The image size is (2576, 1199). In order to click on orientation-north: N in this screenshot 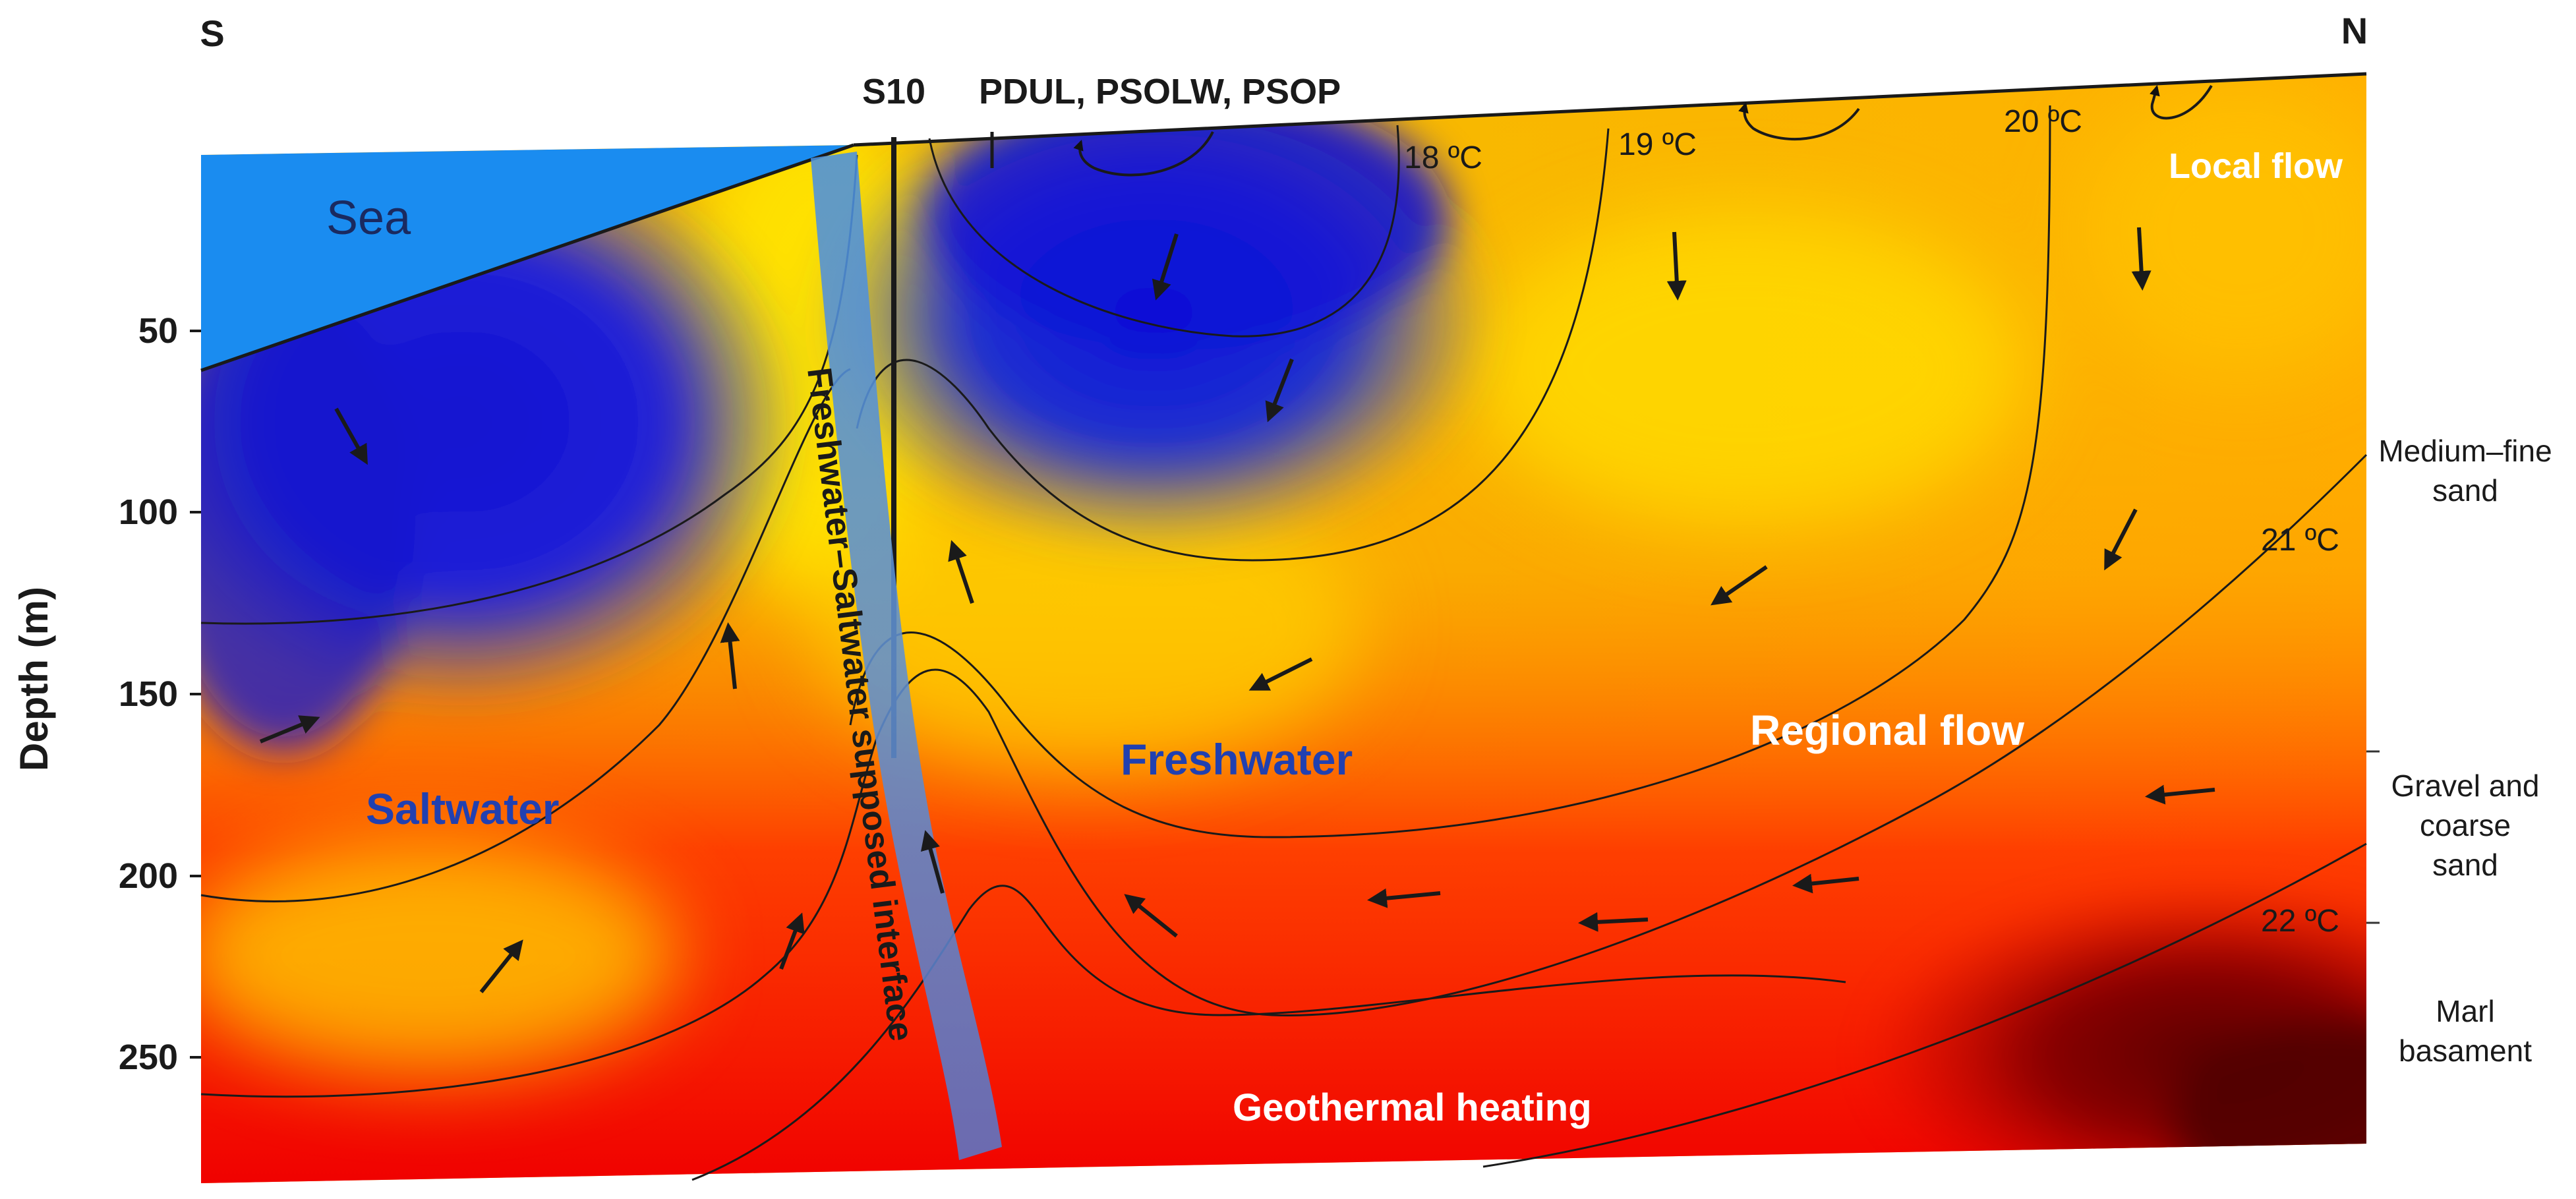, I will do `click(2354, 30)`.